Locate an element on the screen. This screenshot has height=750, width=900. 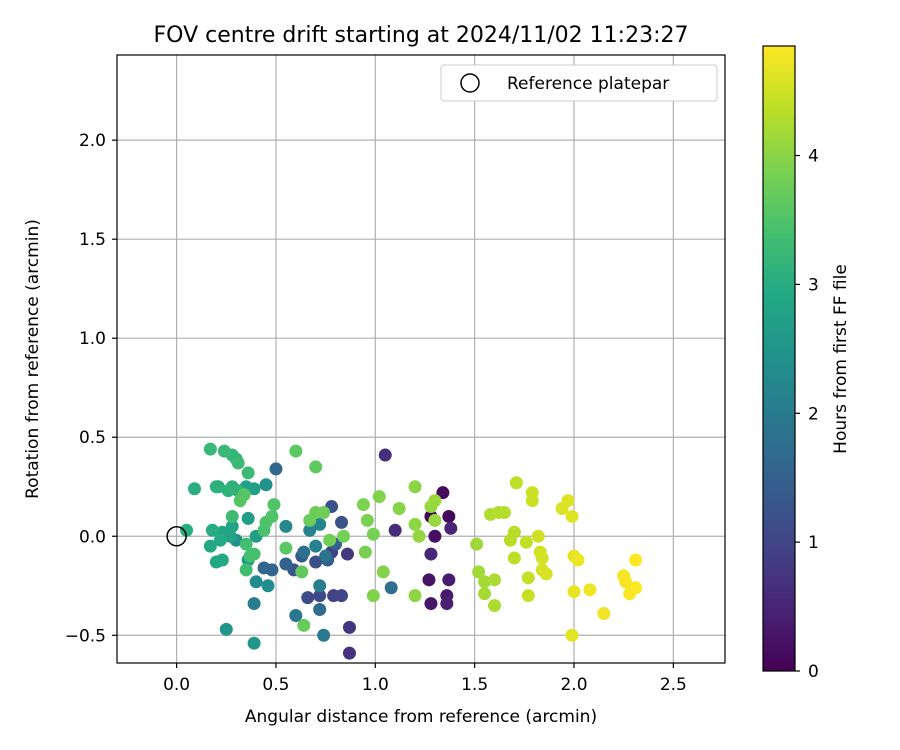
colorbar: 0 1 2 3 4 Hours from first FF file is located at coordinates (806, 363).